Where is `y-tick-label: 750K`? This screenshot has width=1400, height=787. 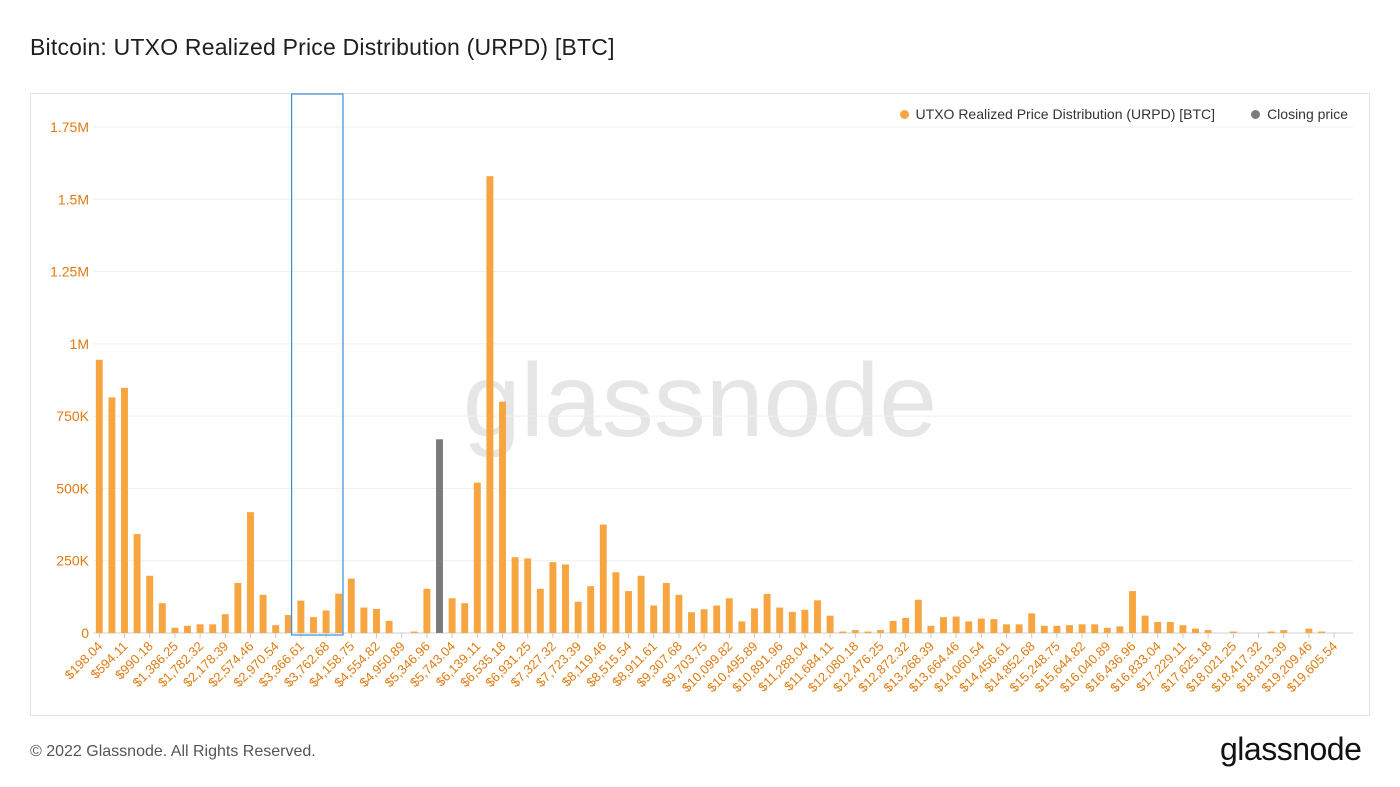 y-tick-label: 750K is located at coordinates (72, 416).